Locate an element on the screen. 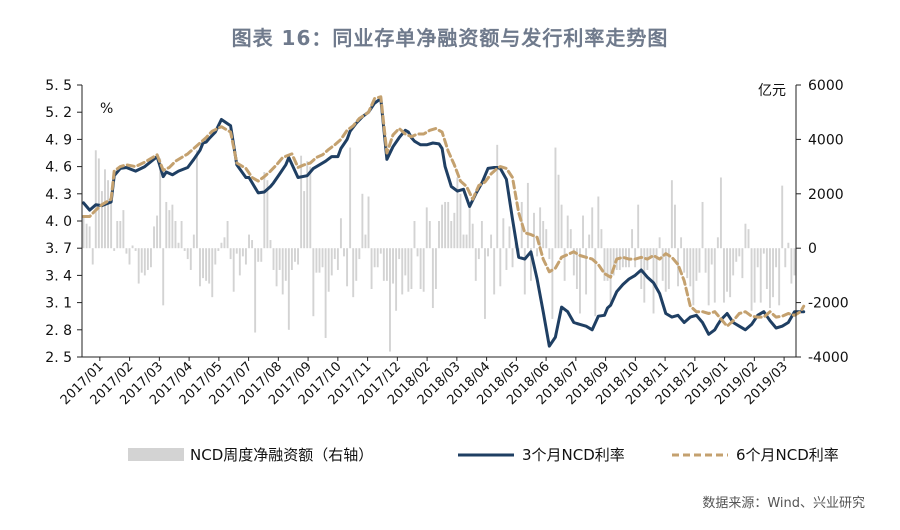 The width and height of the screenshot is (900, 530). y-left-tick-label: 4. 9 is located at coordinates (58, 140).